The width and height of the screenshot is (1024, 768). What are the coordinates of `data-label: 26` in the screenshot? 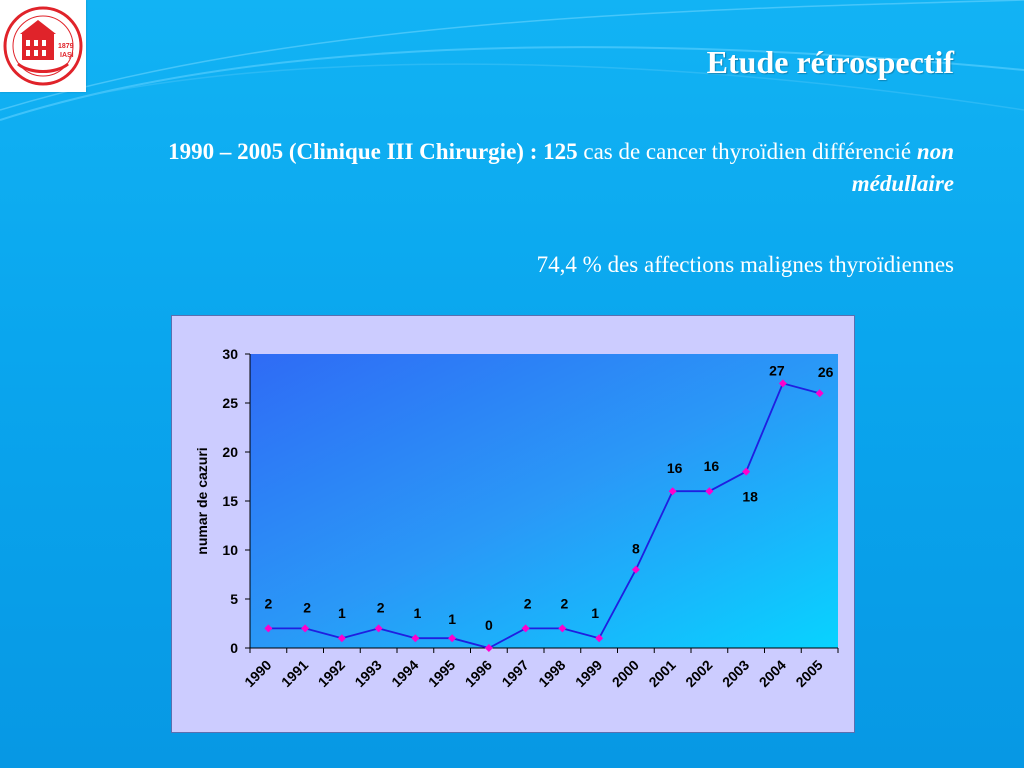 It's located at (826, 372).